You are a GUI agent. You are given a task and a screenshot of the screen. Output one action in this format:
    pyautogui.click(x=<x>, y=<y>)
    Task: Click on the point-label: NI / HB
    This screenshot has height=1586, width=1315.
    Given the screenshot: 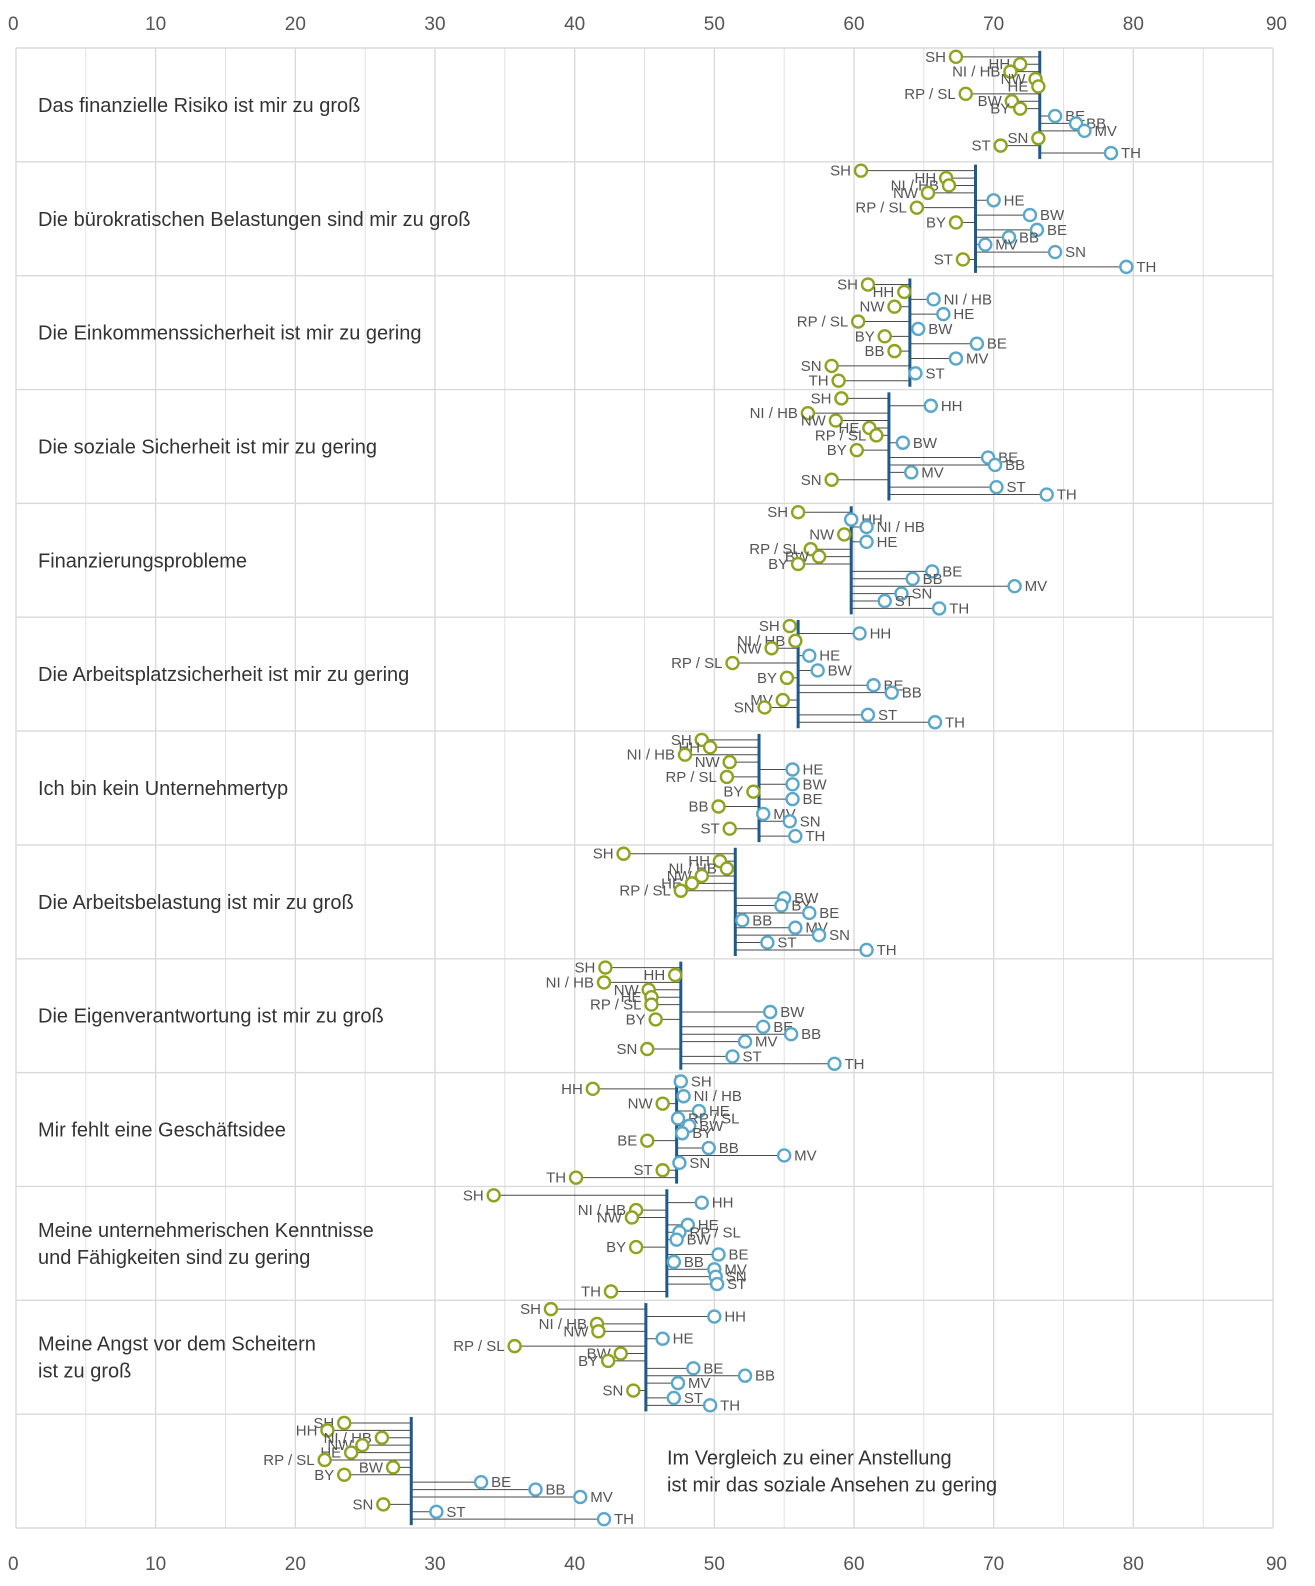 What is the action you would take?
    pyautogui.click(x=718, y=1096)
    